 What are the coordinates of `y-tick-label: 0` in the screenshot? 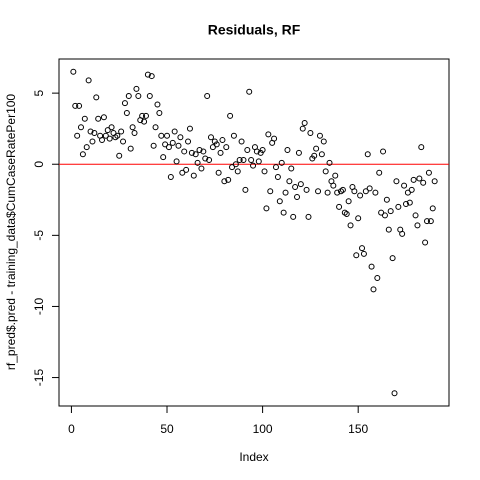 It's located at (39, 164).